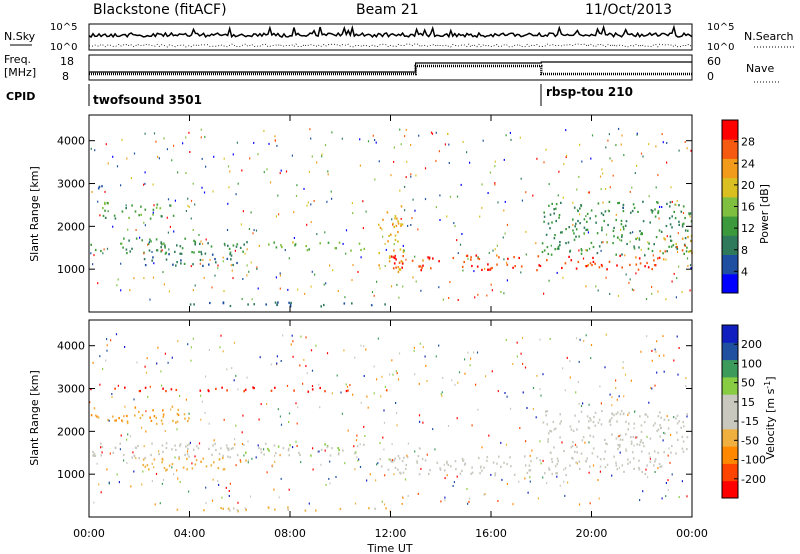 This screenshot has width=800, height=554. Describe the element at coordinates (71, 269) in the screenshot. I see `ytick-label: 1000` at that location.